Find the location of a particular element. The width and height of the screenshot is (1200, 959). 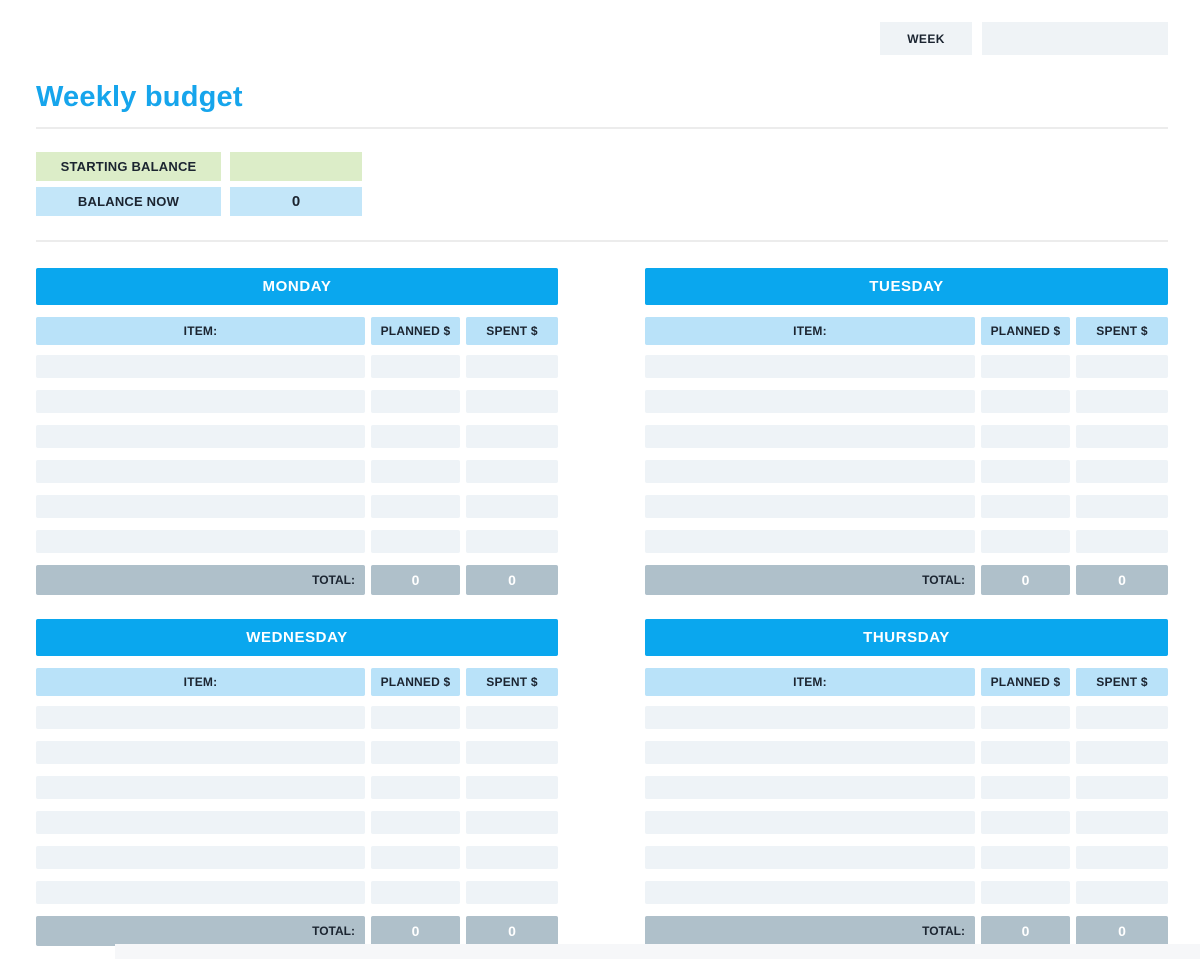

day-table-tuesday: TUESDAY ITEM: PLANNED $ SPENT $ is located at coordinates (906, 431).